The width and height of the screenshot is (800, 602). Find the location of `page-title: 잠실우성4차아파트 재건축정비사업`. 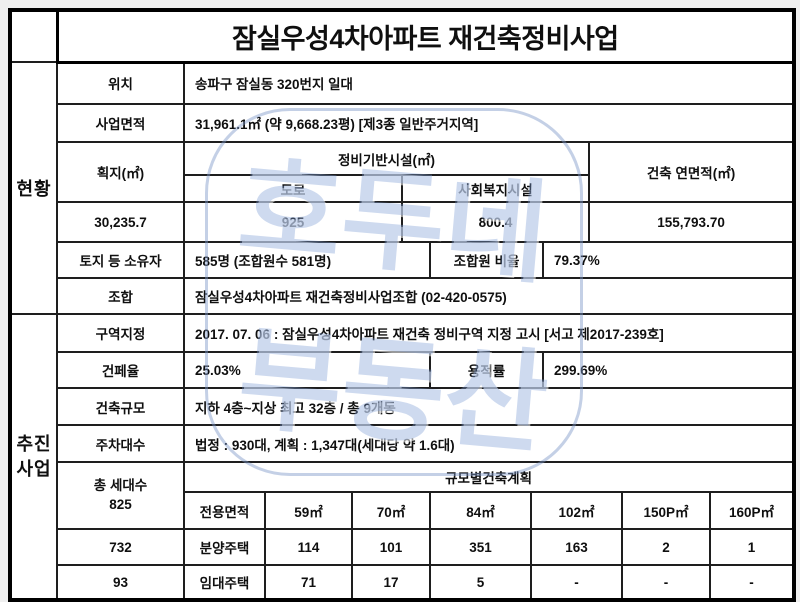

page-title: 잠실우성4차아파트 재건축정비사업 is located at coordinates (425, 36).